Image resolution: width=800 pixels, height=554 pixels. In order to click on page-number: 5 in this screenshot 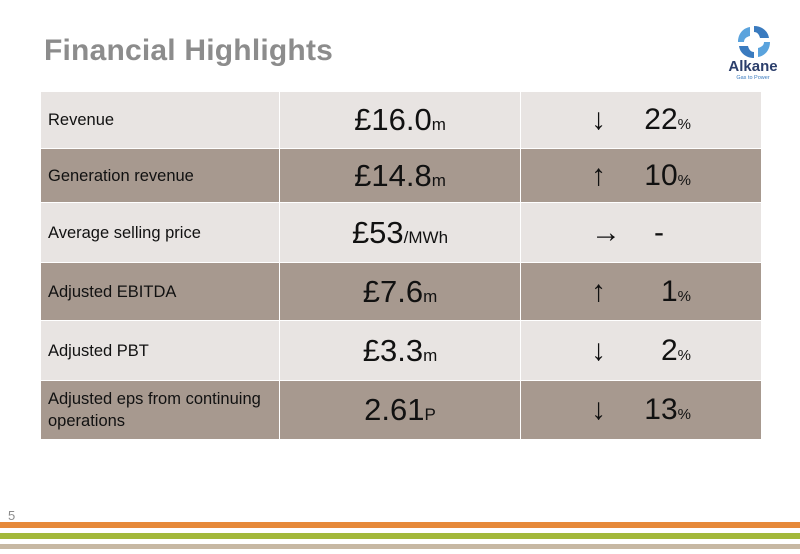, I will do `click(12, 515)`.